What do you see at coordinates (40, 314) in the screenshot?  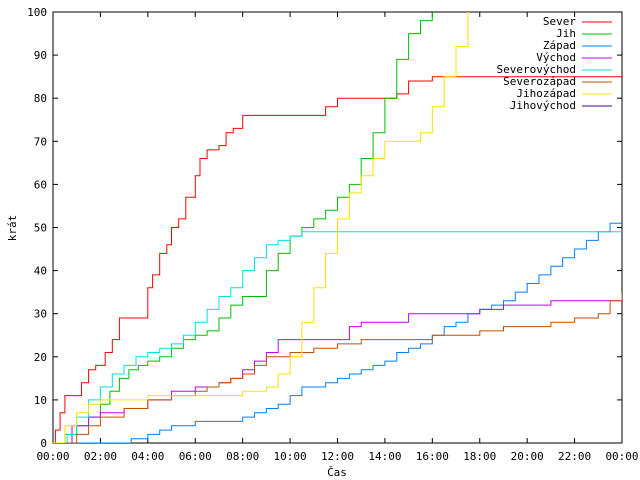 I see `y-tick-label: 30` at bounding box center [40, 314].